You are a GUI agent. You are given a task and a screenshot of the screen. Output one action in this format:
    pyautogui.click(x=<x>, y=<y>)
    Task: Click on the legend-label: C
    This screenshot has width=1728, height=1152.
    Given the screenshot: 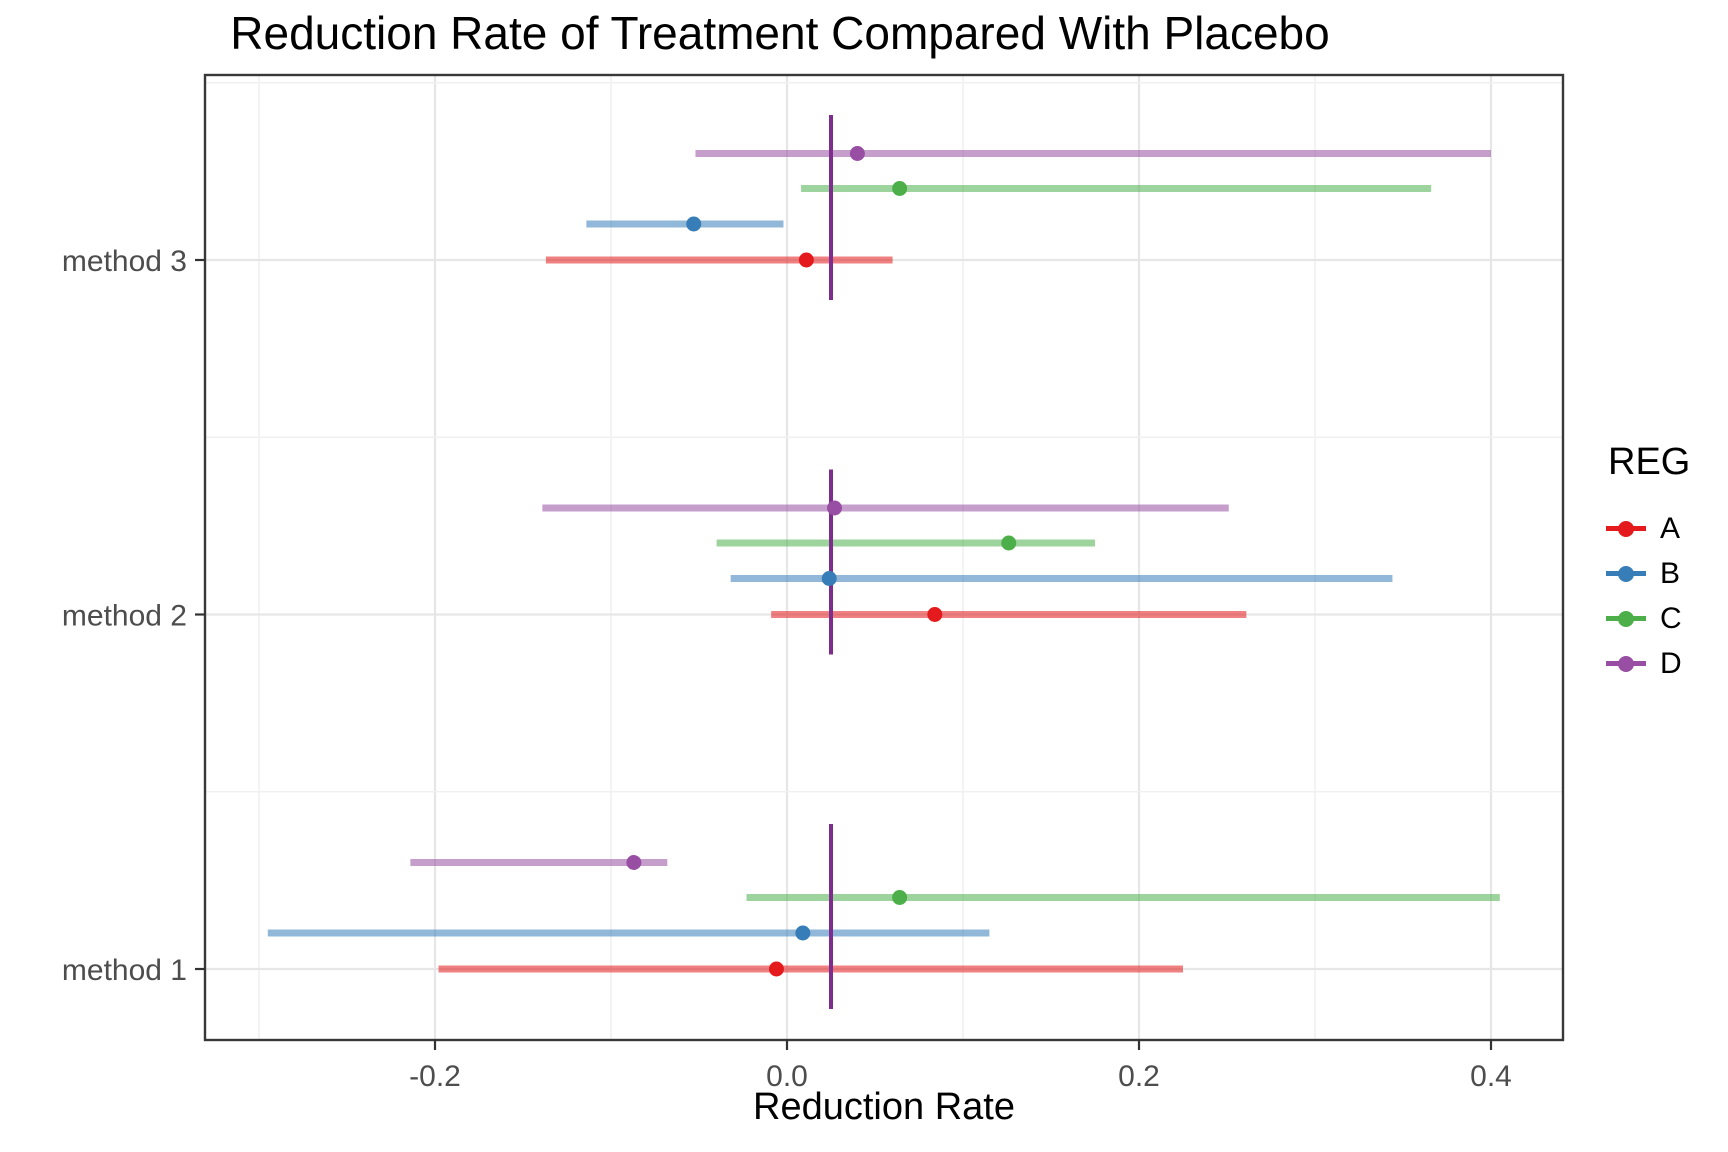 What is the action you would take?
    pyautogui.click(x=1671, y=618)
    